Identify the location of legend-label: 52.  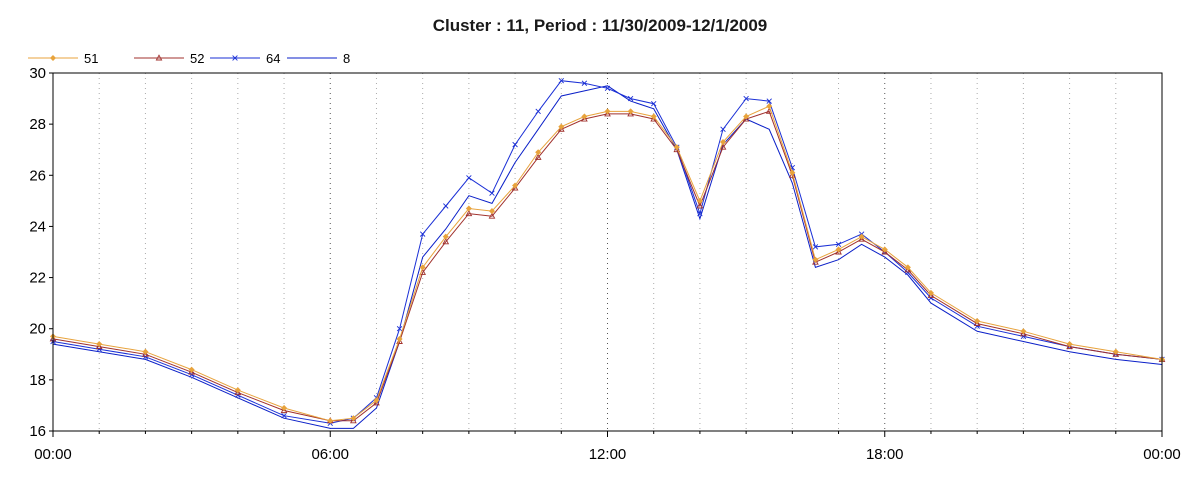
(197, 58).